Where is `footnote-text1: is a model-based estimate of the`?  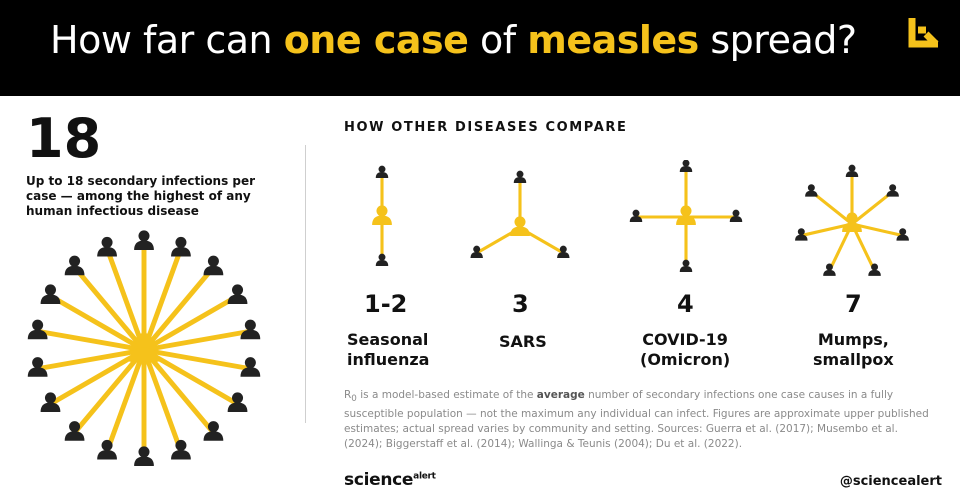
footnote-text1: is a model-based estimate of the is located at coordinates (446, 395).